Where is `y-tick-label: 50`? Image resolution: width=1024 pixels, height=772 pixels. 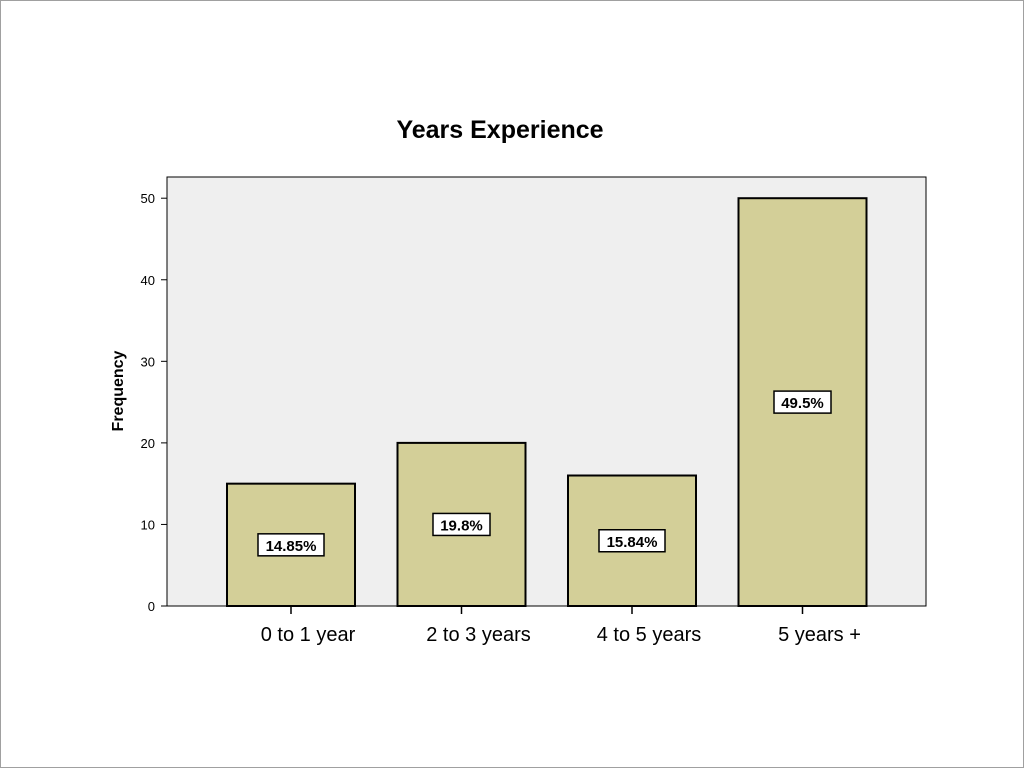
y-tick-label: 50 is located at coordinates (148, 198).